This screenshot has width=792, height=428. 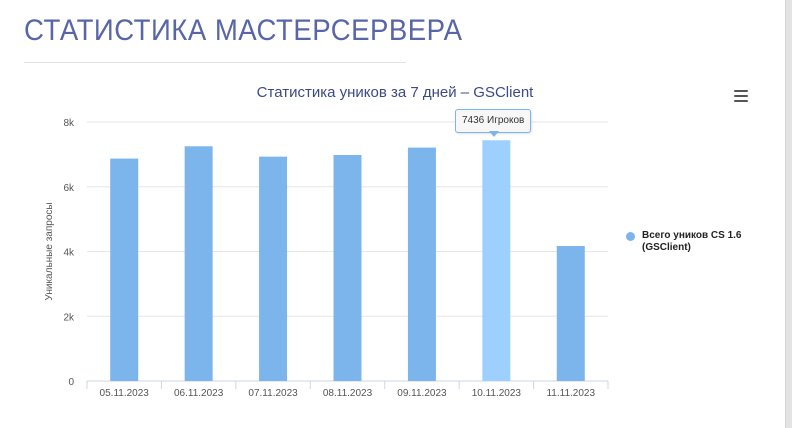 I want to click on chart-legend: Всего уников CS 1.6 (GSClient), so click(x=691, y=242).